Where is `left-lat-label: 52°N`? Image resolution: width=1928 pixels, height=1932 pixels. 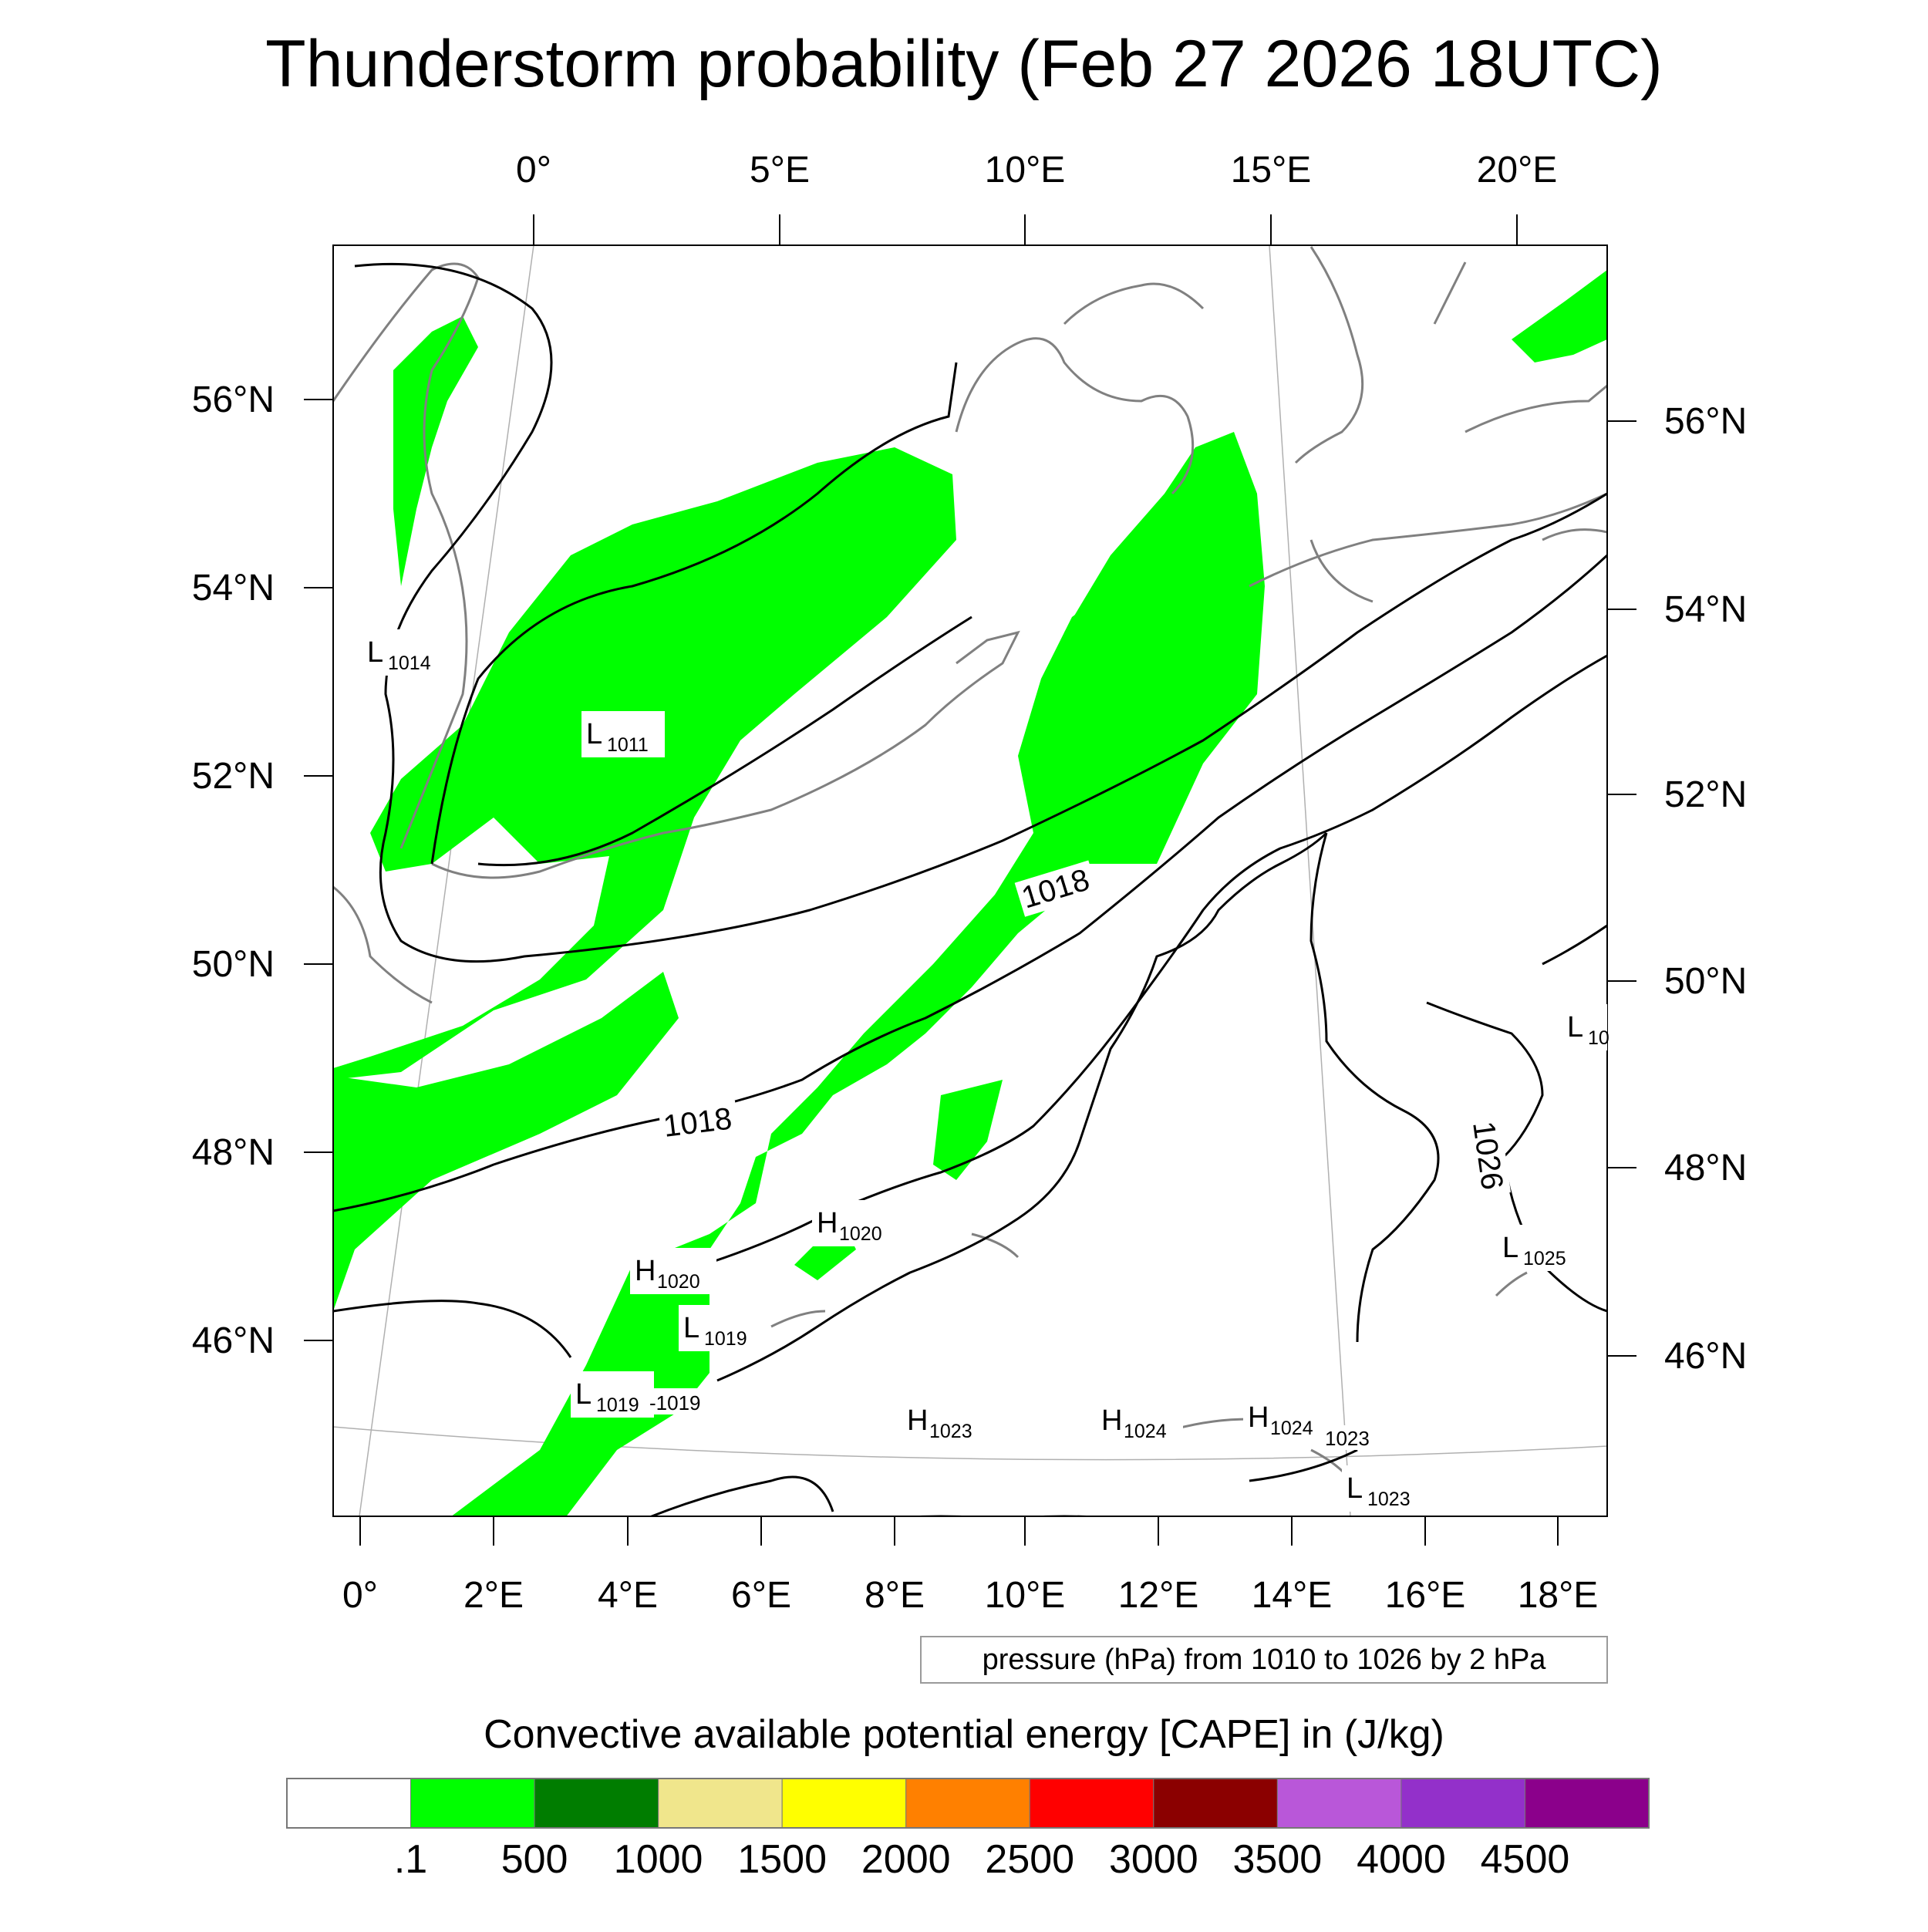
left-lat-label: 52°N is located at coordinates (234, 776).